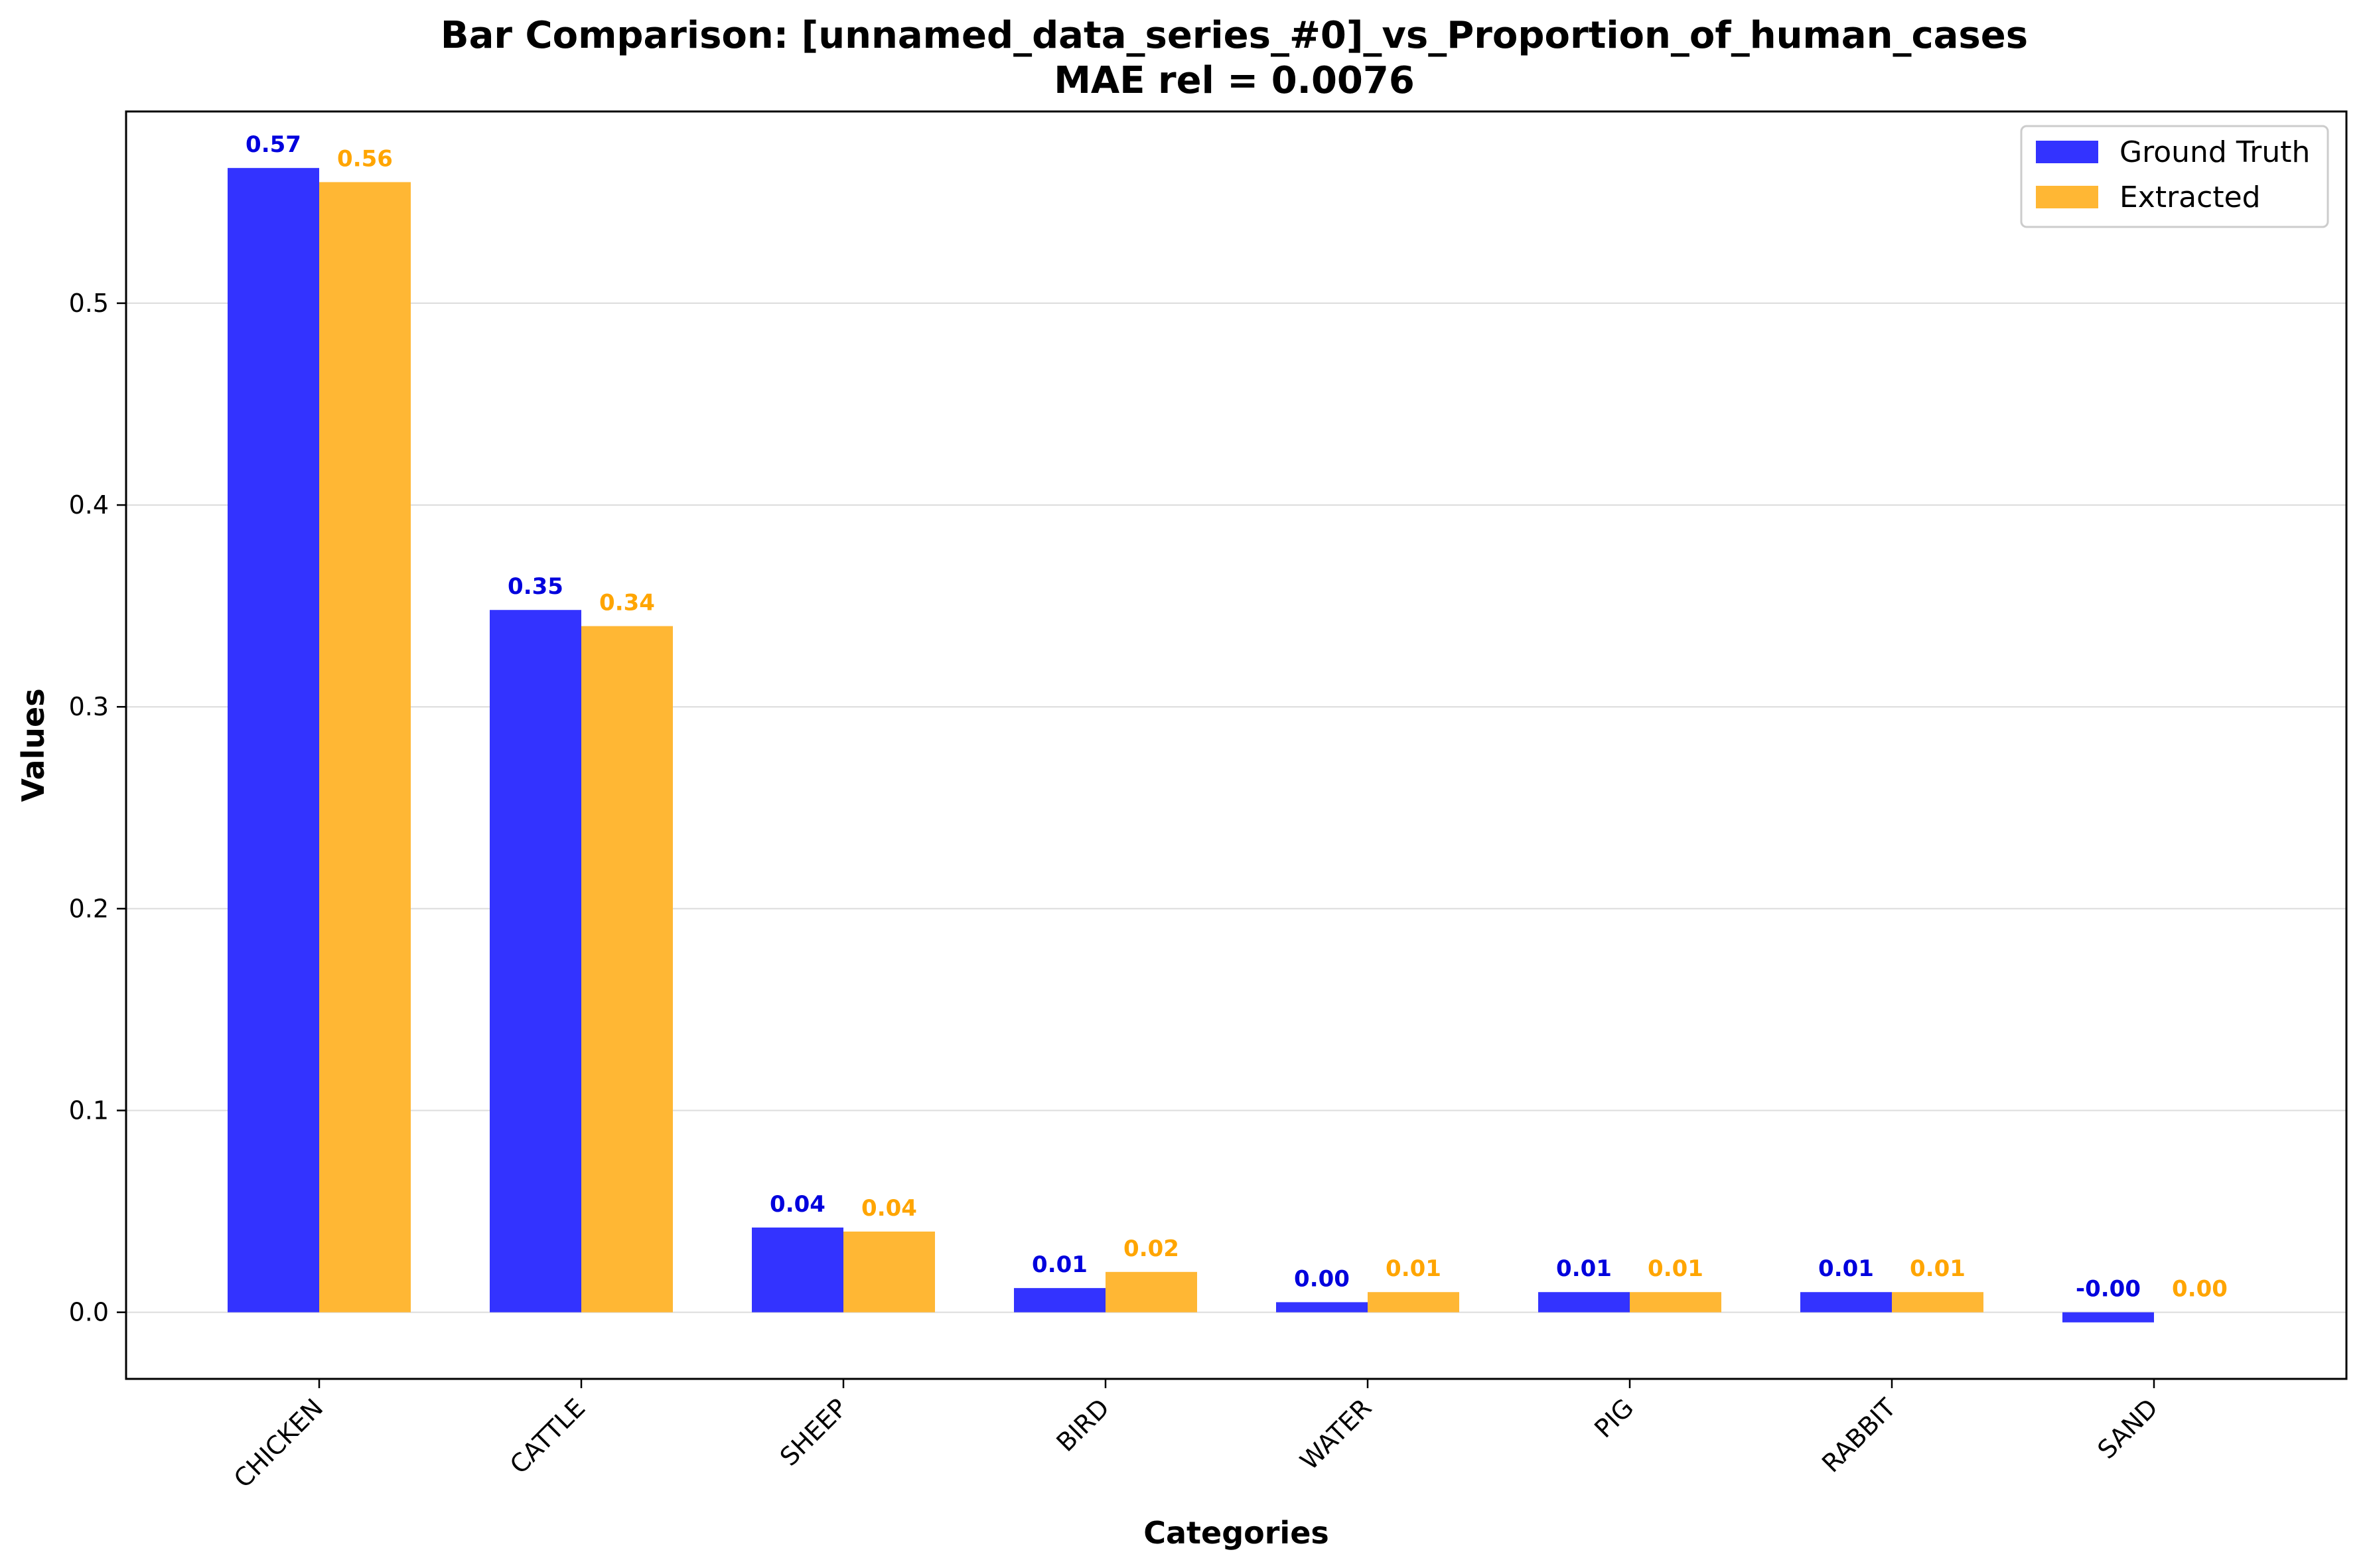 The width and height of the screenshot is (2365, 1568). Describe the element at coordinates (1336, 1434) in the screenshot. I see `x-tick-label: WATER` at that location.